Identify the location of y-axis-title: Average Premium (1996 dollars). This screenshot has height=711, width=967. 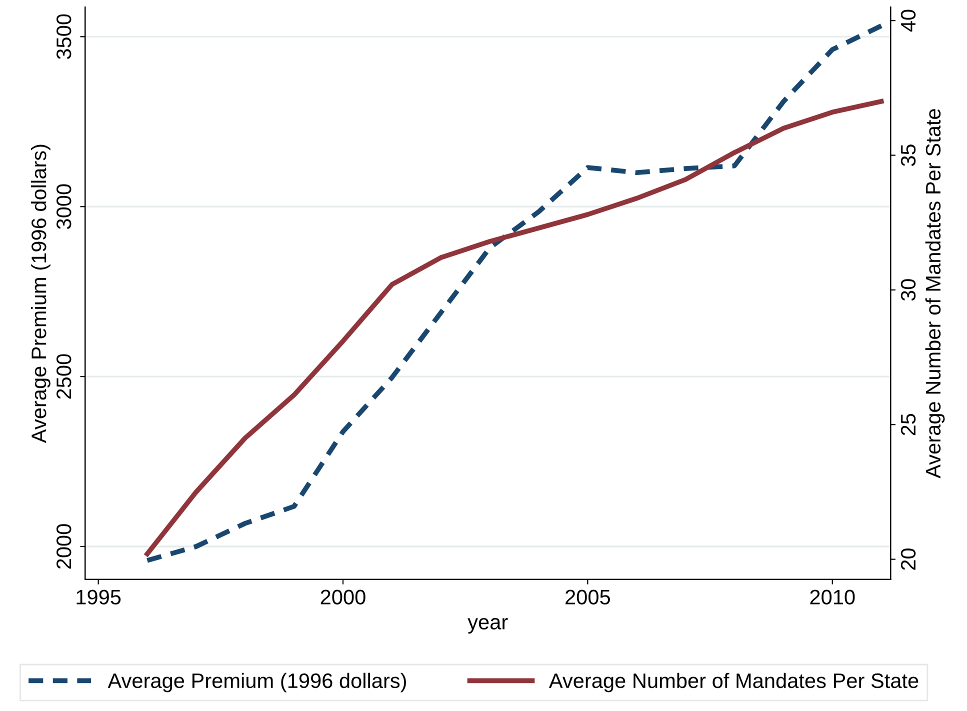
(40, 293).